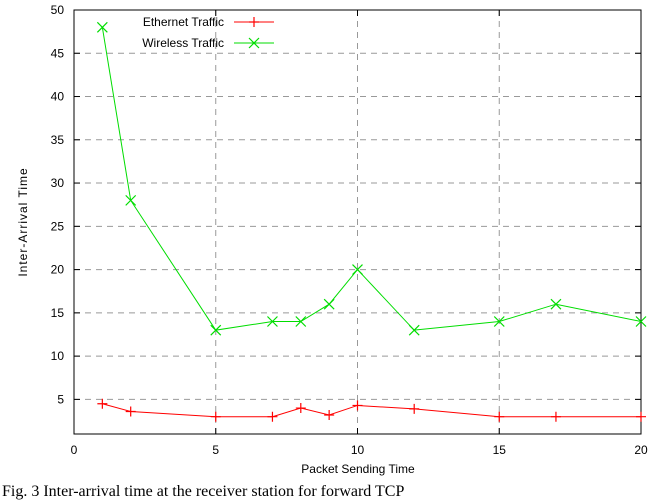 This screenshot has width=663, height=501. What do you see at coordinates (60, 399) in the screenshot?
I see `y-tick-label: 5` at bounding box center [60, 399].